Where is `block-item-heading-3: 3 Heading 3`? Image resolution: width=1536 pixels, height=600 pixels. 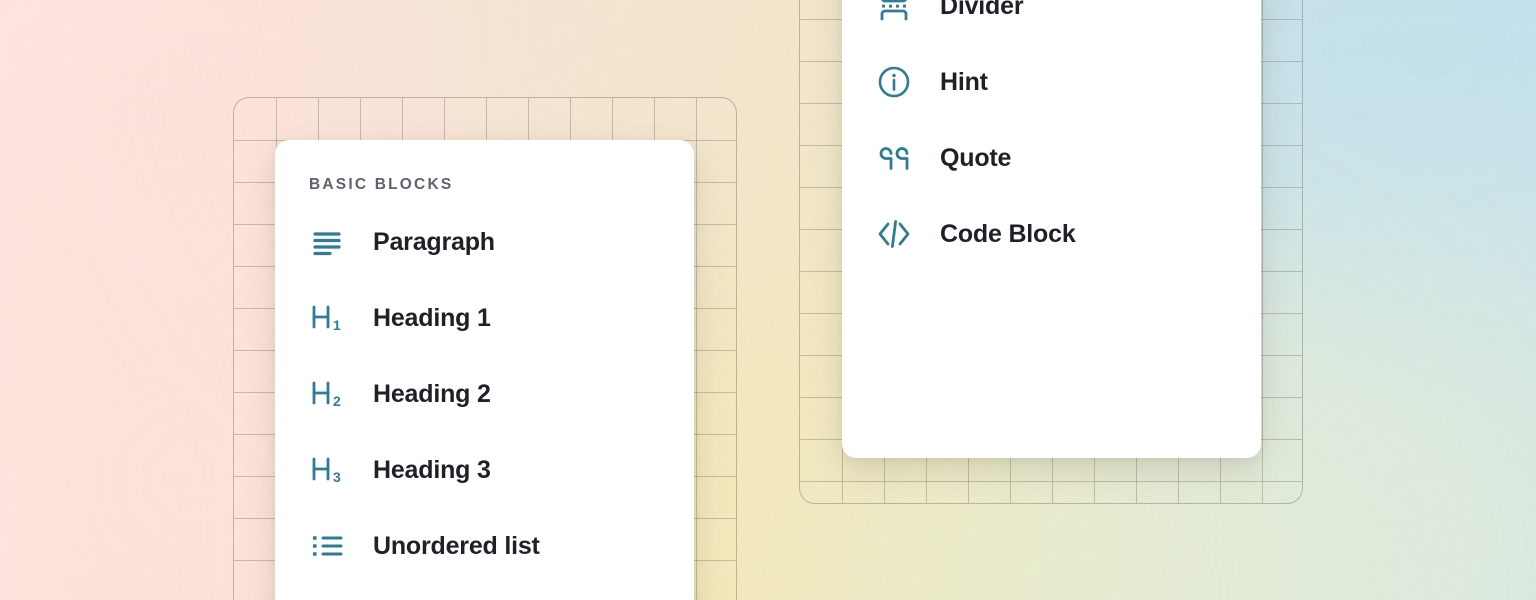
block-item-heading-3: 3 Heading 3 is located at coordinates (484, 470).